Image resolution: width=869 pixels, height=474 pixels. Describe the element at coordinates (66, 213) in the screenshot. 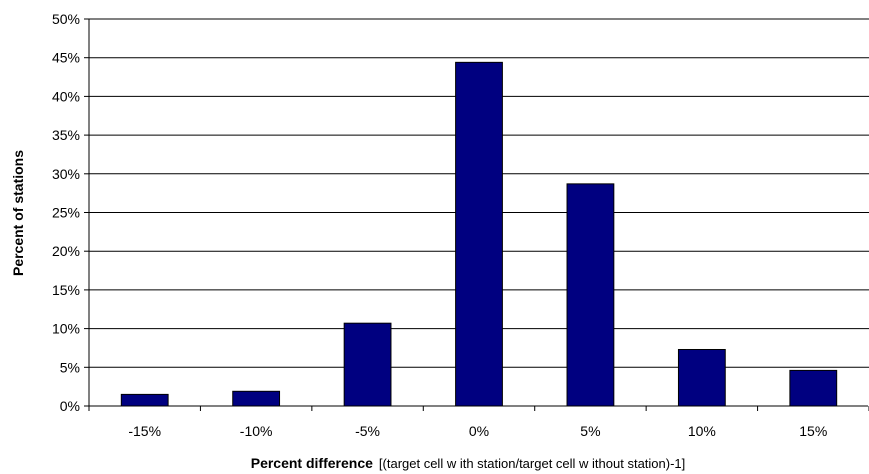

I see `y-tick-label: 25%` at that location.